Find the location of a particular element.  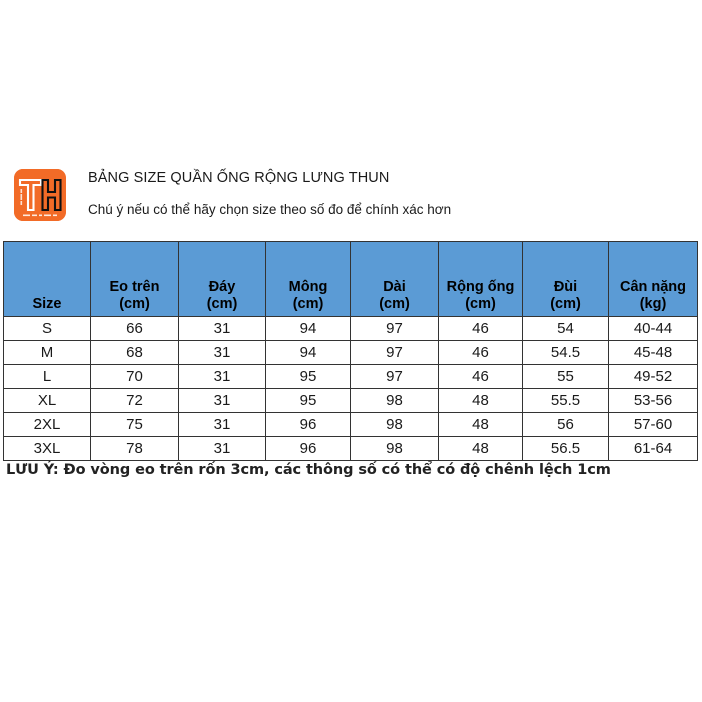

column-header-eo-tren: Eo trên (cm) is located at coordinates (134, 279).